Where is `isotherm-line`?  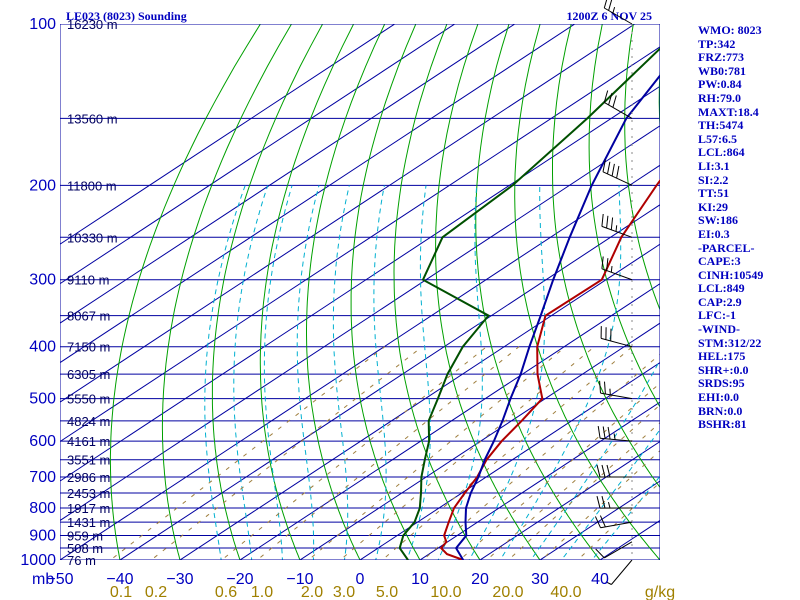
isotherm-line is located at coordinates (569, 500).